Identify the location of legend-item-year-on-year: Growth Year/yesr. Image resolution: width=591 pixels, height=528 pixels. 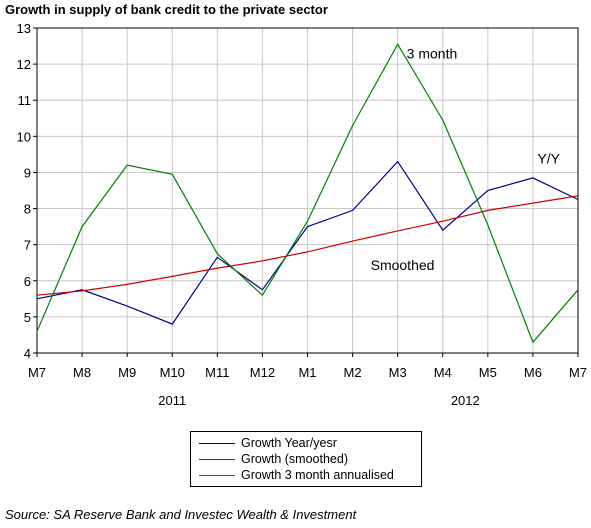
(306, 443).